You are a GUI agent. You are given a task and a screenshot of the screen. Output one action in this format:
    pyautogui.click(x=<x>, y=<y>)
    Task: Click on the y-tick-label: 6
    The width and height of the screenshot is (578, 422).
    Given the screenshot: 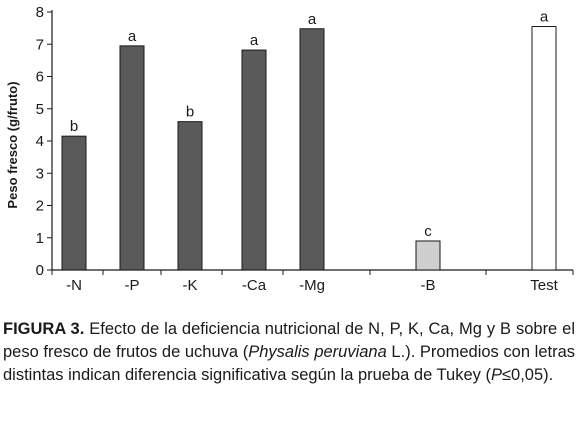 What is the action you would take?
    pyautogui.click(x=40, y=77)
    